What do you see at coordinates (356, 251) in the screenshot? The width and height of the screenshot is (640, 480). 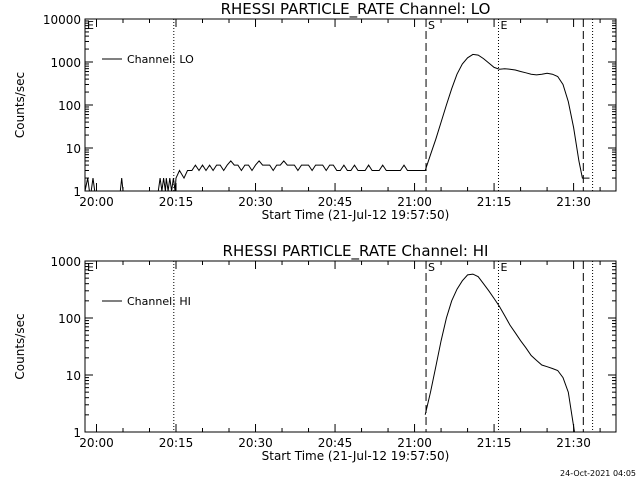 I see `chart-title: RHESSI PARTICLE_RATE Channel: HI` at bounding box center [356, 251].